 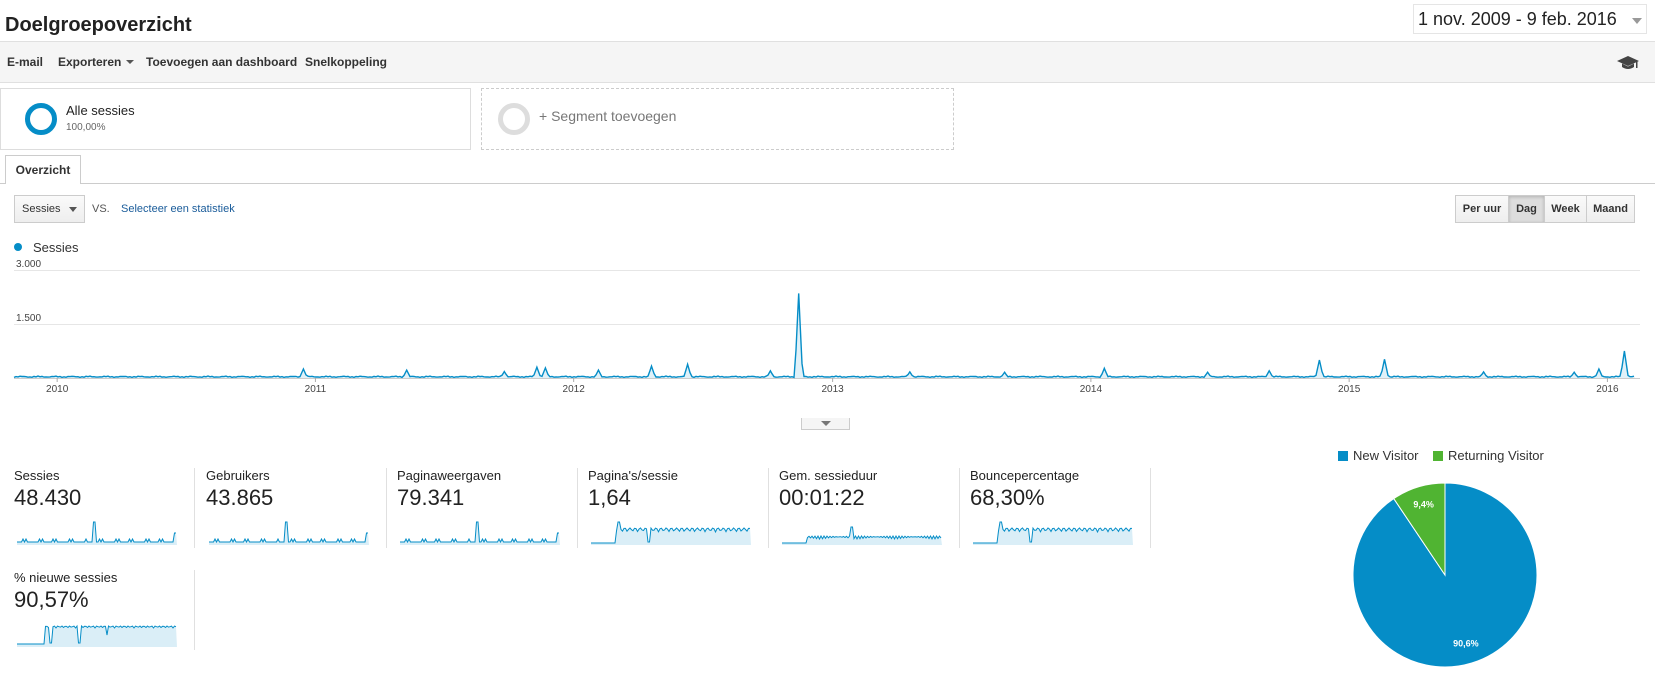 What do you see at coordinates (222, 62) in the screenshot?
I see `add-to-dashboard-button: Toevoegen aan dashboard` at bounding box center [222, 62].